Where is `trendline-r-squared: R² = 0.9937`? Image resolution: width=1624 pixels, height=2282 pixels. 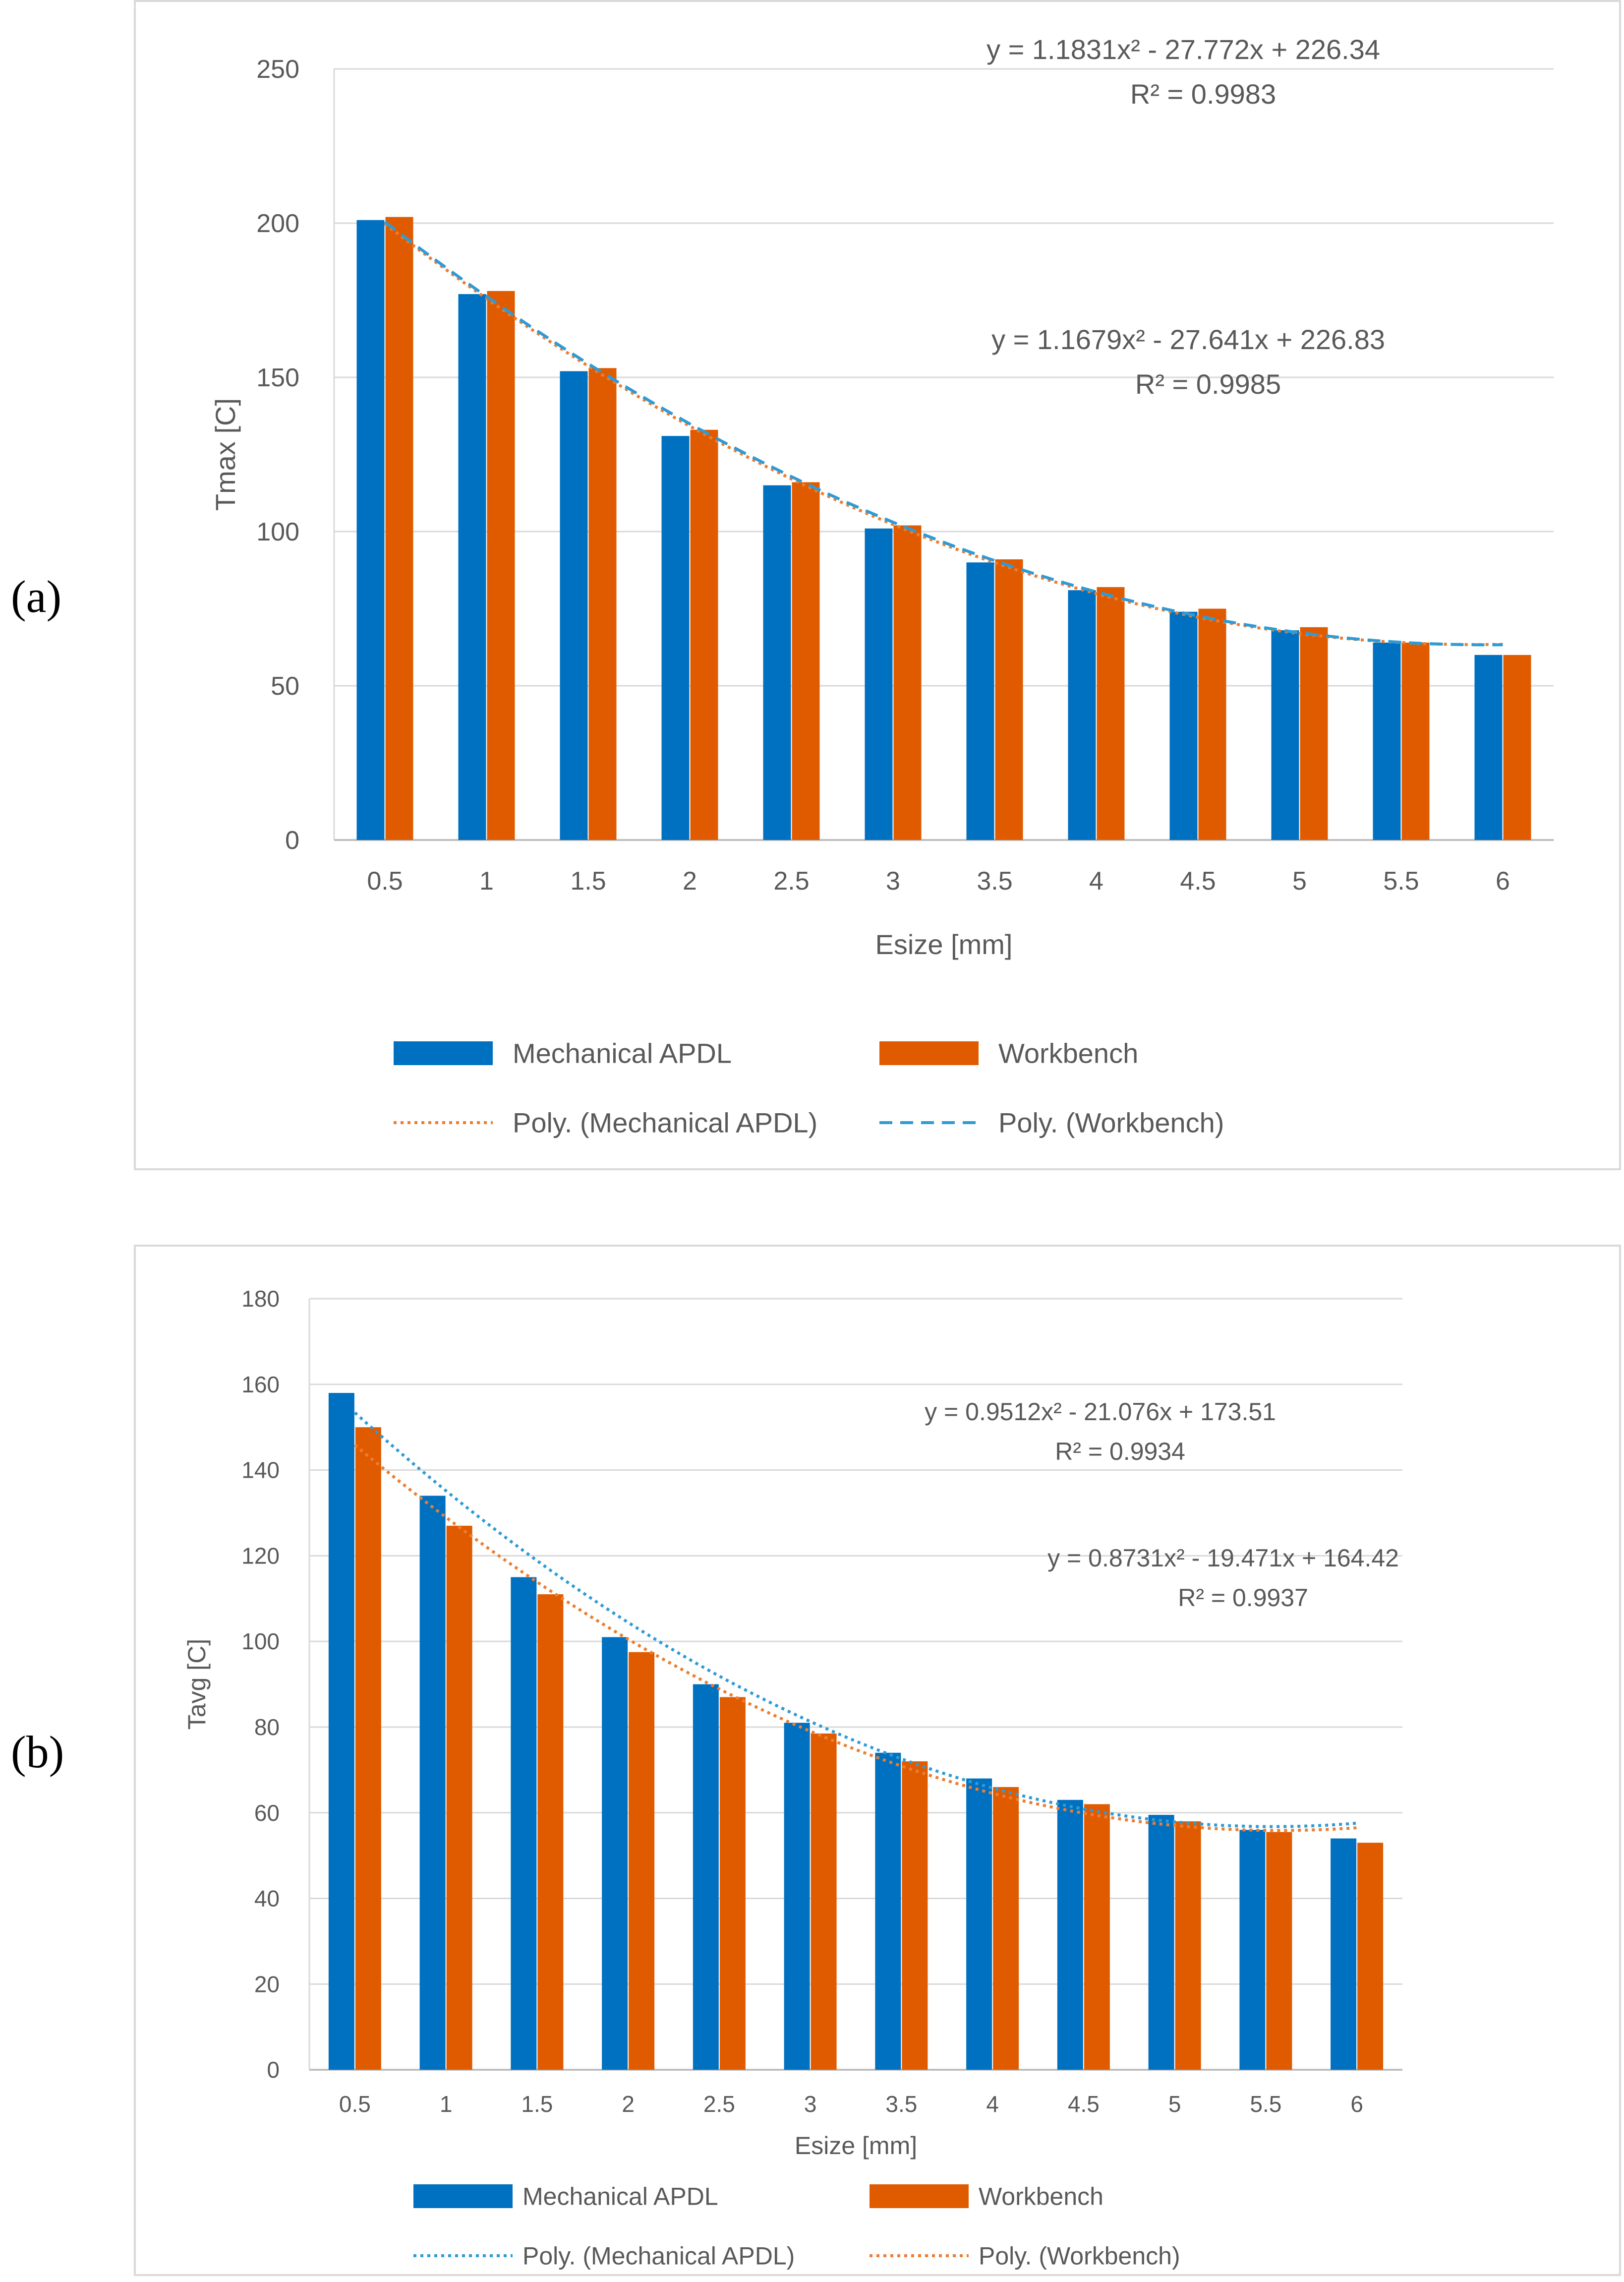 trendline-r-squared: R² = 0.9937 is located at coordinates (1243, 1598).